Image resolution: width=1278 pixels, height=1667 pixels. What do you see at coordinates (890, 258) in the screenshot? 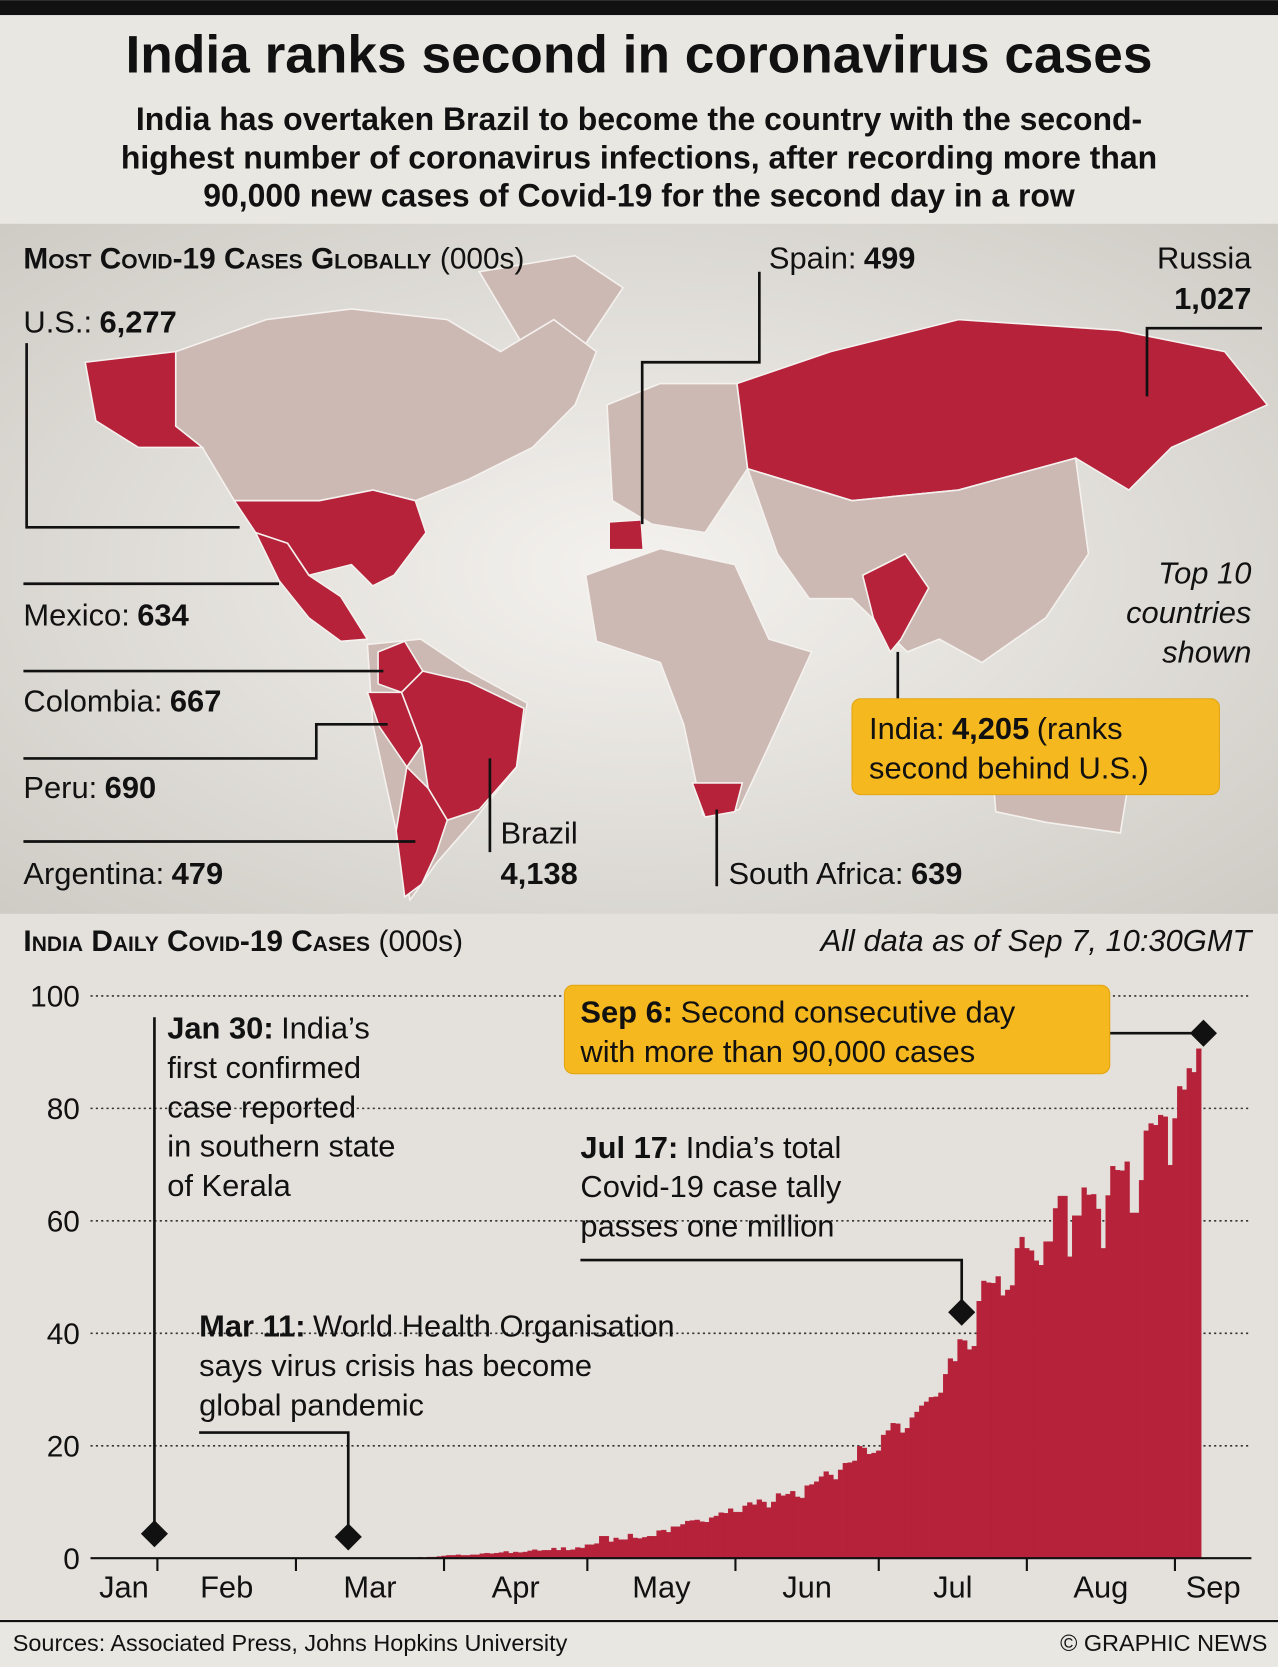
I see `country-value: 499` at bounding box center [890, 258].